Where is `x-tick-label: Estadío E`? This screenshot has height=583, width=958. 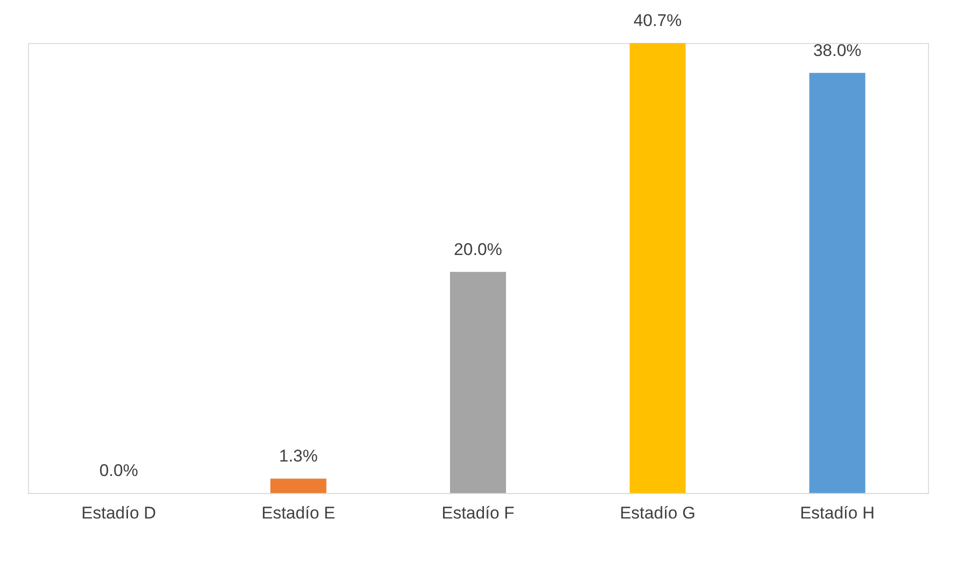 x-tick-label: Estadío E is located at coordinates (299, 513).